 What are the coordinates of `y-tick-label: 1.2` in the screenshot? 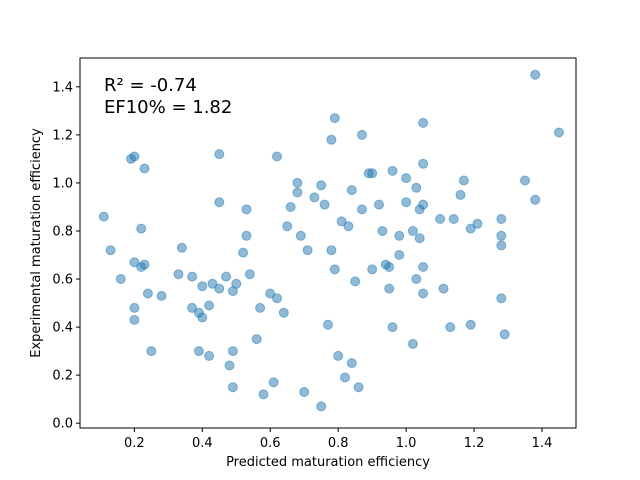 It's located at (62, 135).